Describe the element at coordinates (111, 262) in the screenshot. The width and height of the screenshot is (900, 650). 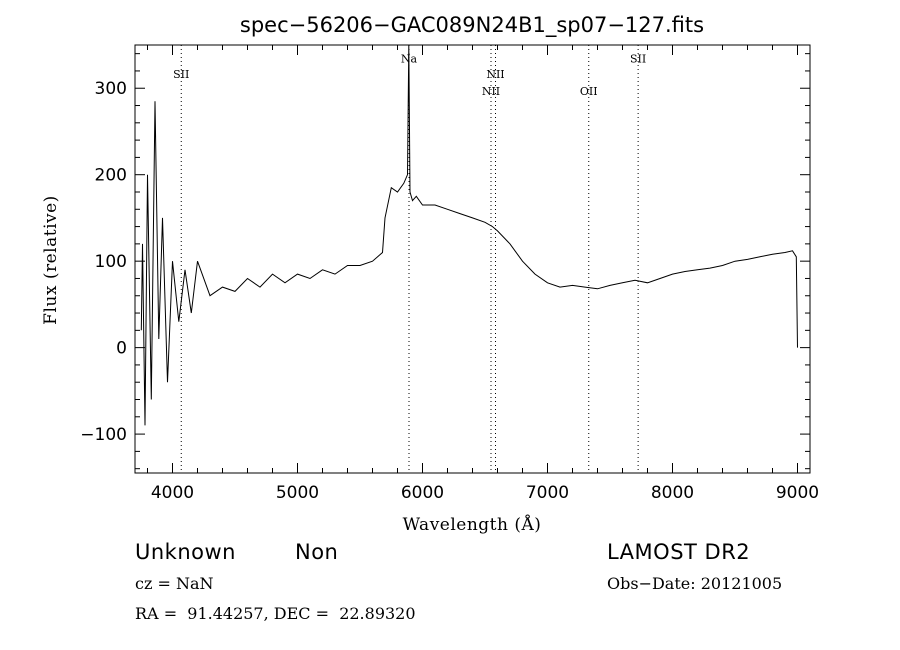
I see `y-tick-label: 100` at that location.